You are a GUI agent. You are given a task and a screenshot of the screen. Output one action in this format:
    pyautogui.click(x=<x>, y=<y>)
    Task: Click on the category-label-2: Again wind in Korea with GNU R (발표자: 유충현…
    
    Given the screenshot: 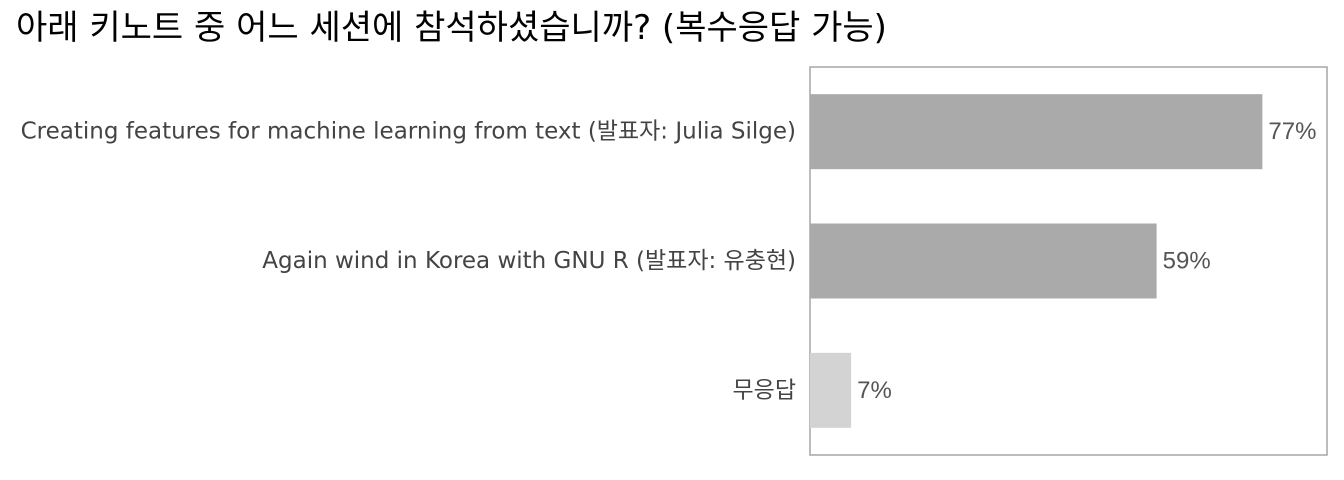 What is the action you would take?
    pyautogui.click(x=529, y=261)
    